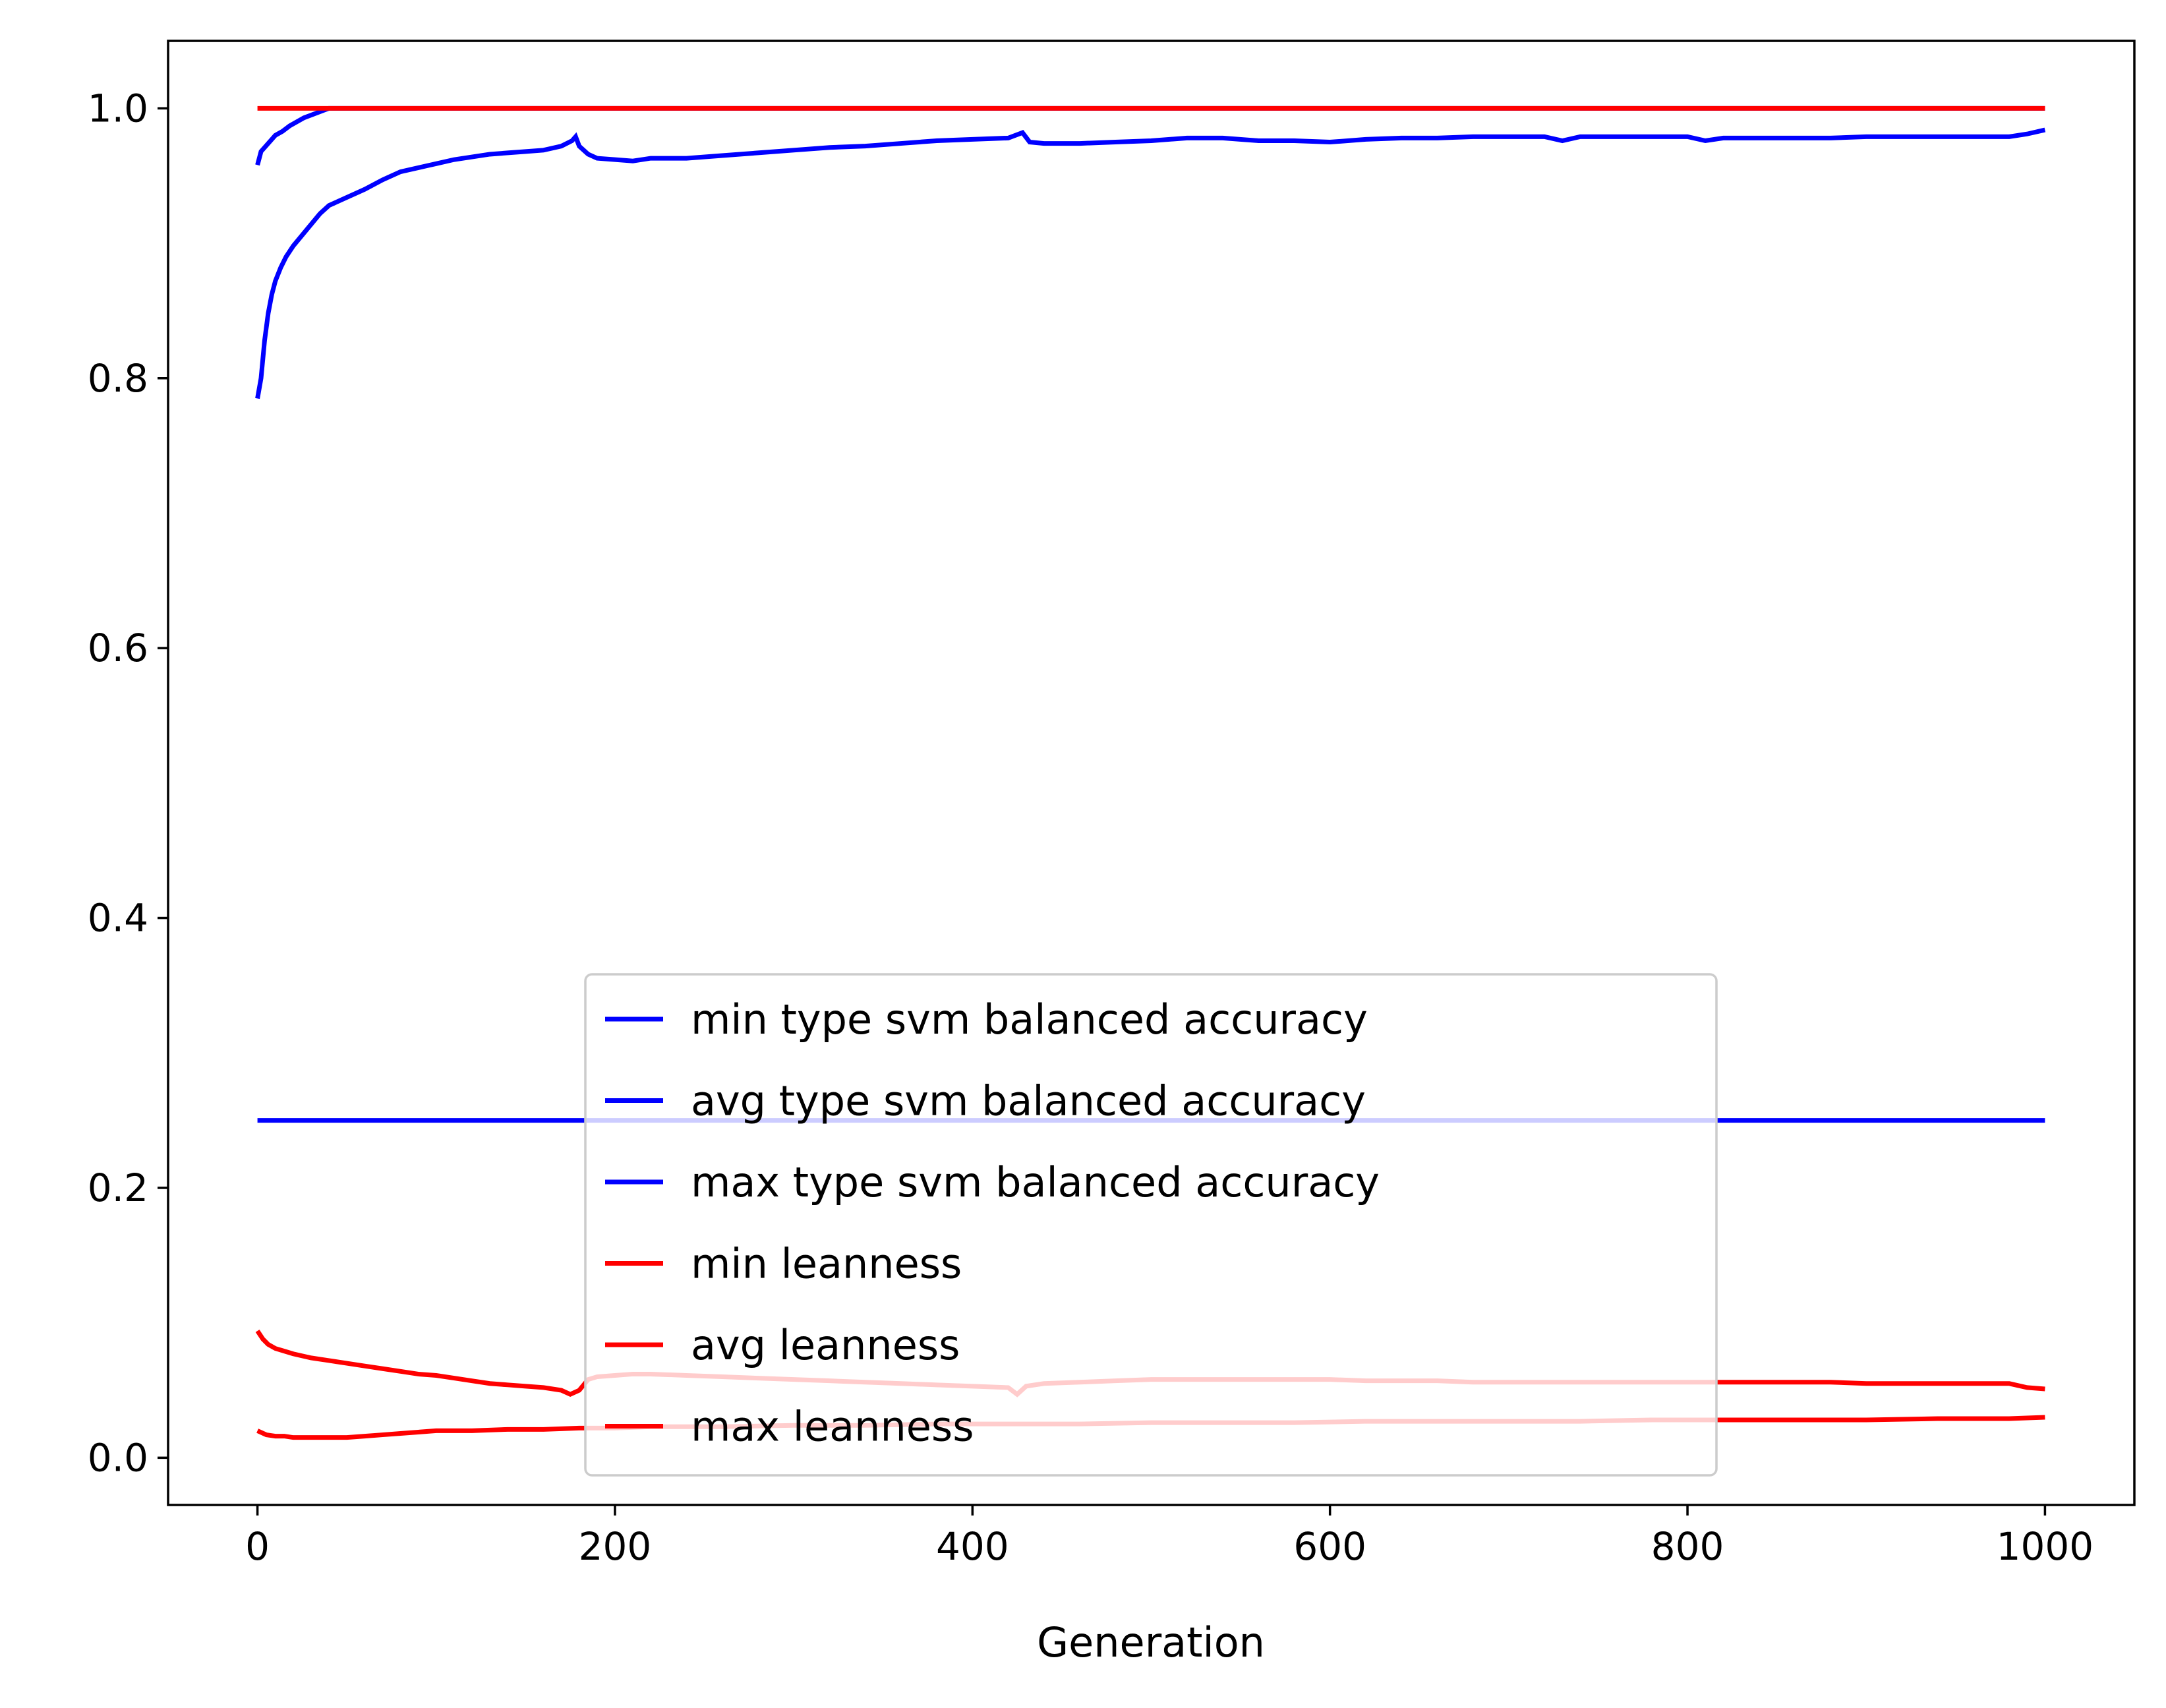 The width and height of the screenshot is (2166, 1708). Describe the element at coordinates (2045, 1547) in the screenshot. I see `x-tick-label: 1000` at that location.